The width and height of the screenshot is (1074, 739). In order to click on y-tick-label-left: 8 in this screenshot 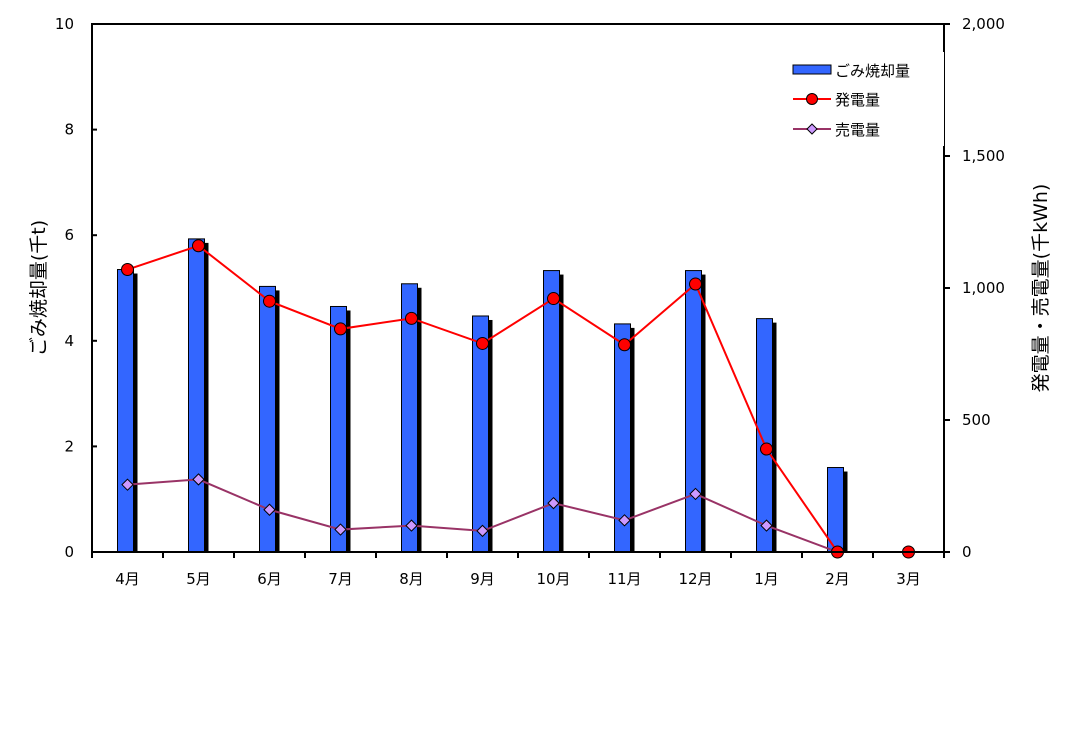, I will do `click(69, 130)`.